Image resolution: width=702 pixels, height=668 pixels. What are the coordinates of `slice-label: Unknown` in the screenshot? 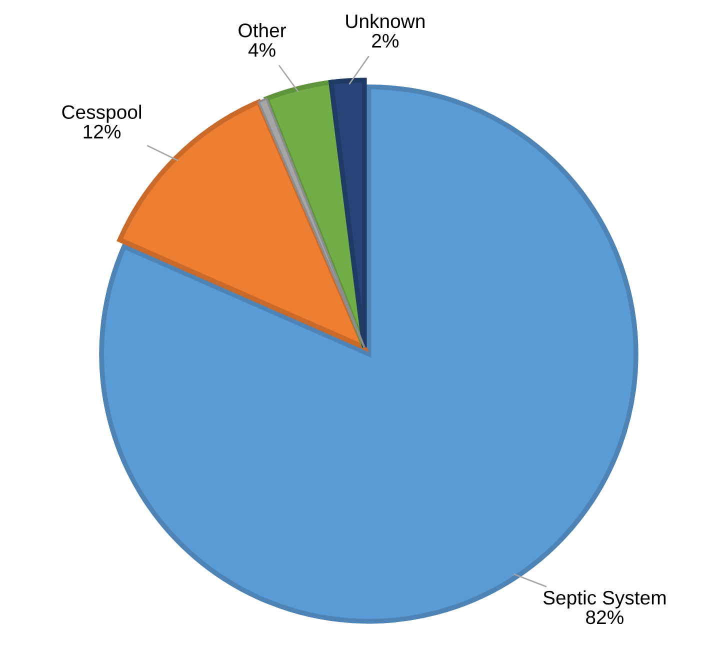 It's located at (385, 21).